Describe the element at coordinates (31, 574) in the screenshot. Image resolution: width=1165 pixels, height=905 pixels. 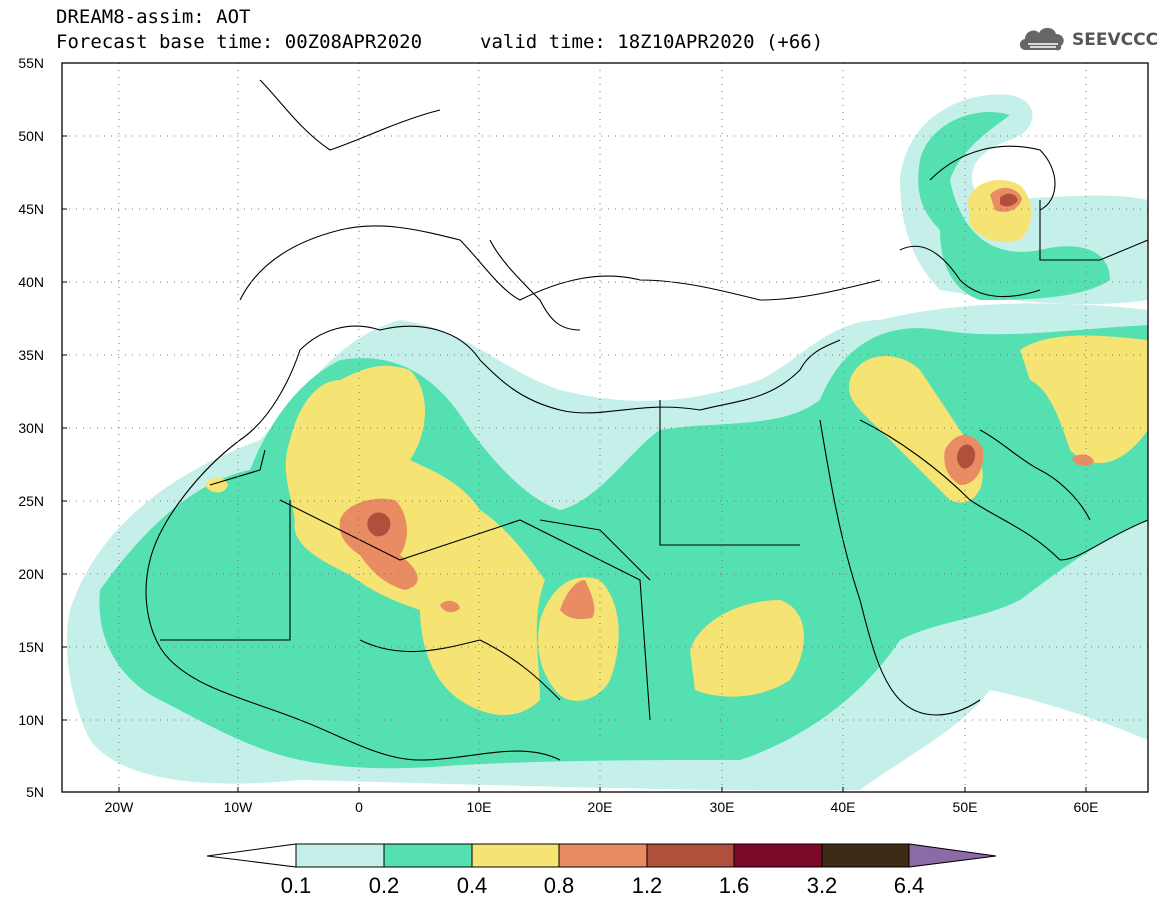
I see `lat-label: 20N` at that location.